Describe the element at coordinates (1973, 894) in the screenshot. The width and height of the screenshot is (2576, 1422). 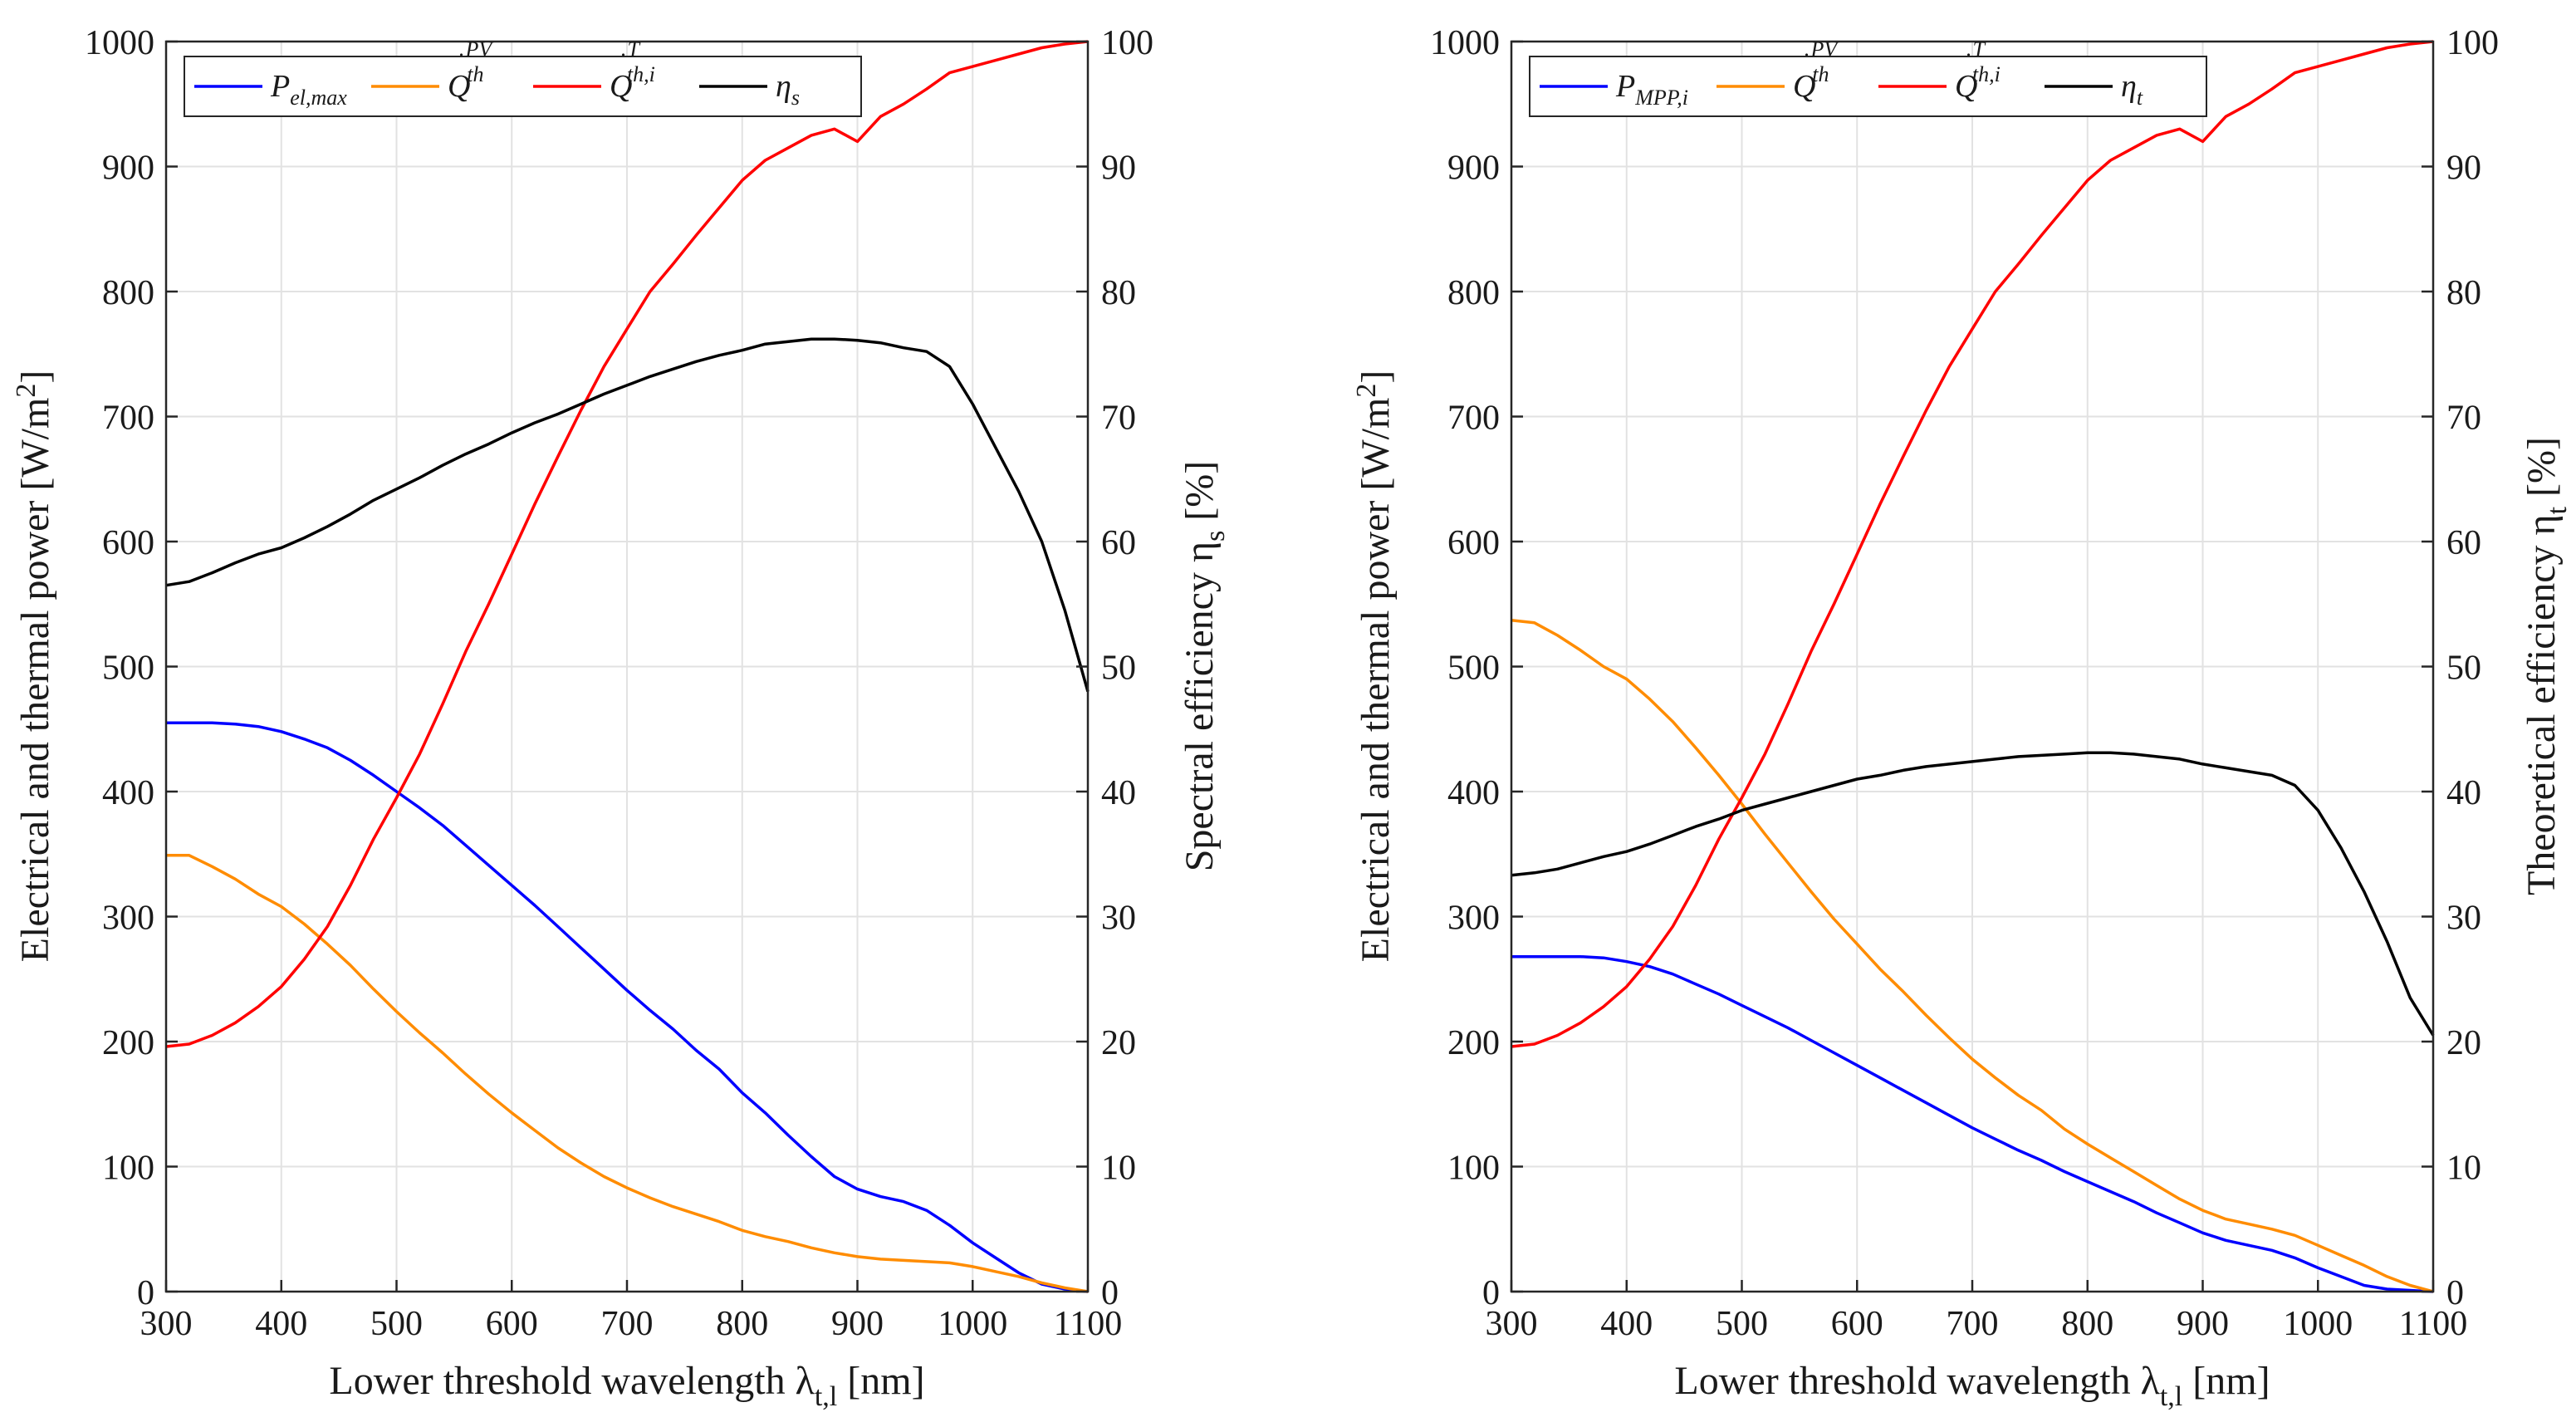
I see `series-line-eta-t` at that location.